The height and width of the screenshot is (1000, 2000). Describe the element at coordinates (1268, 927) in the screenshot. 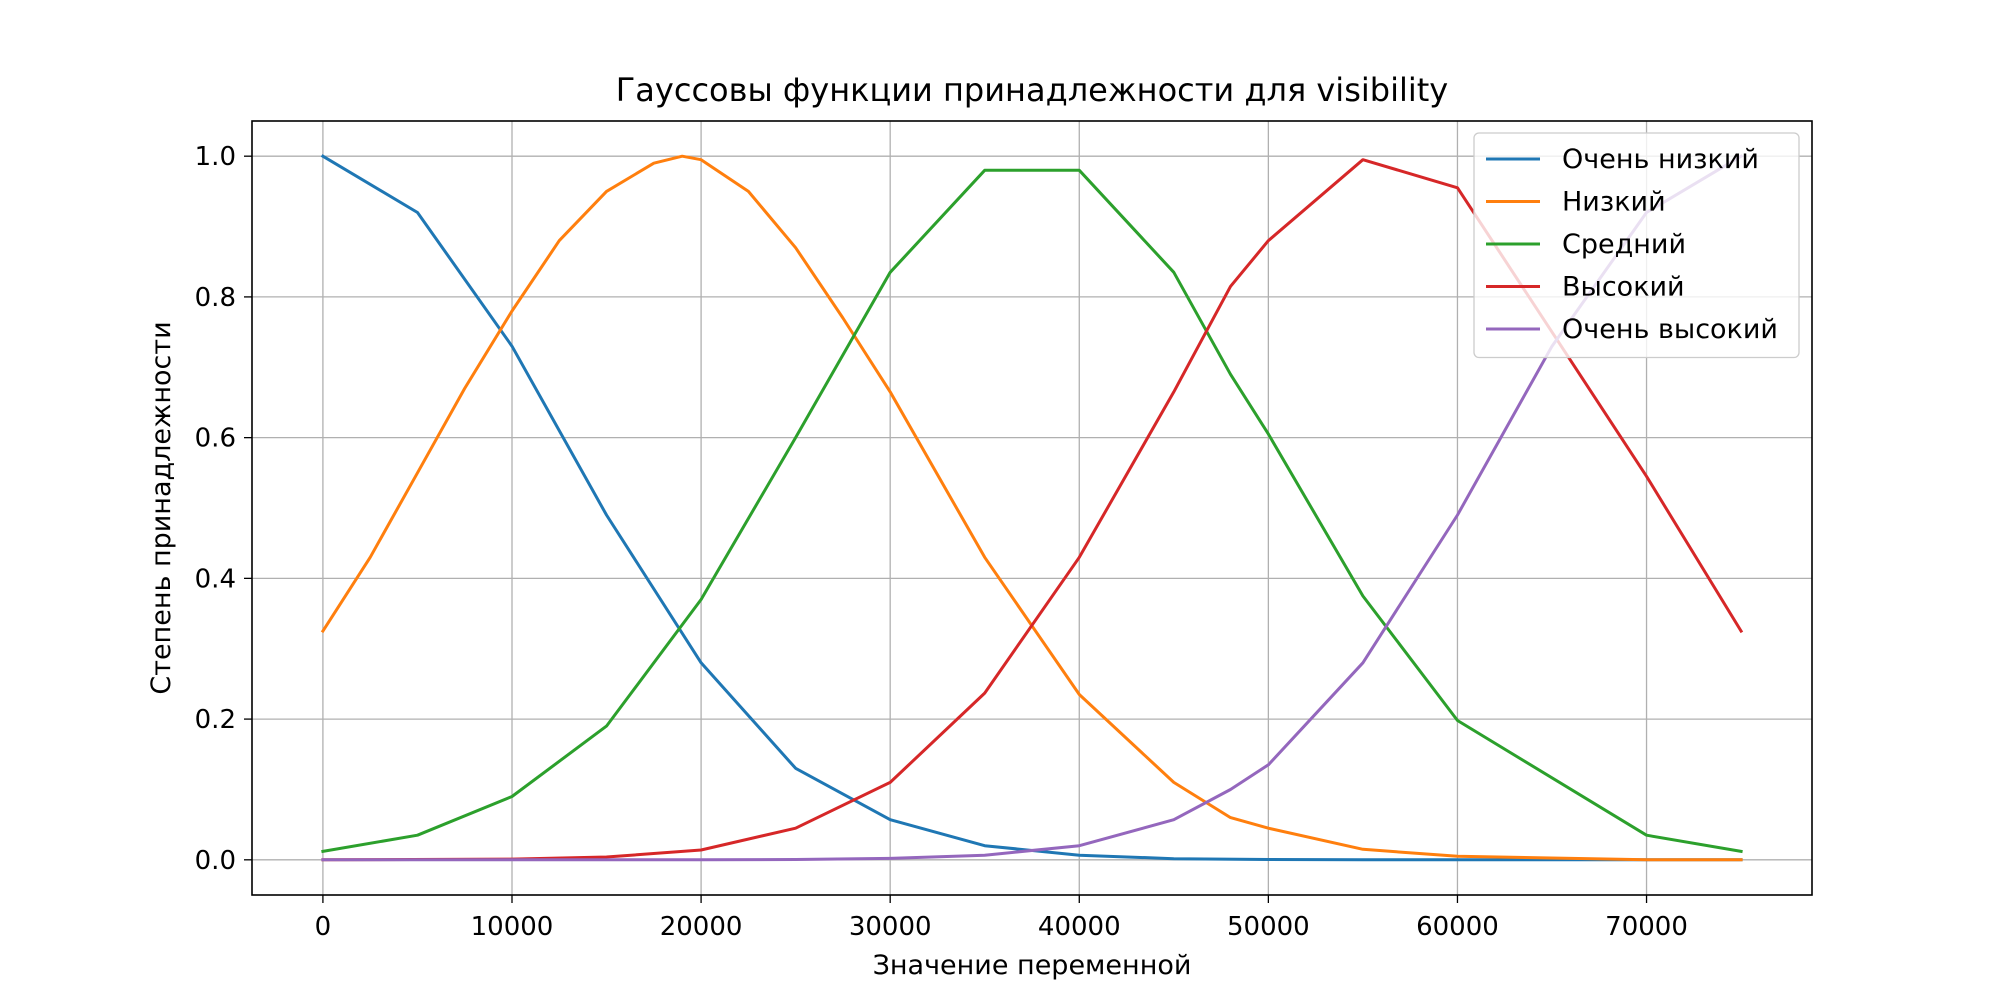

I see `x-tick-label: 50000` at that location.